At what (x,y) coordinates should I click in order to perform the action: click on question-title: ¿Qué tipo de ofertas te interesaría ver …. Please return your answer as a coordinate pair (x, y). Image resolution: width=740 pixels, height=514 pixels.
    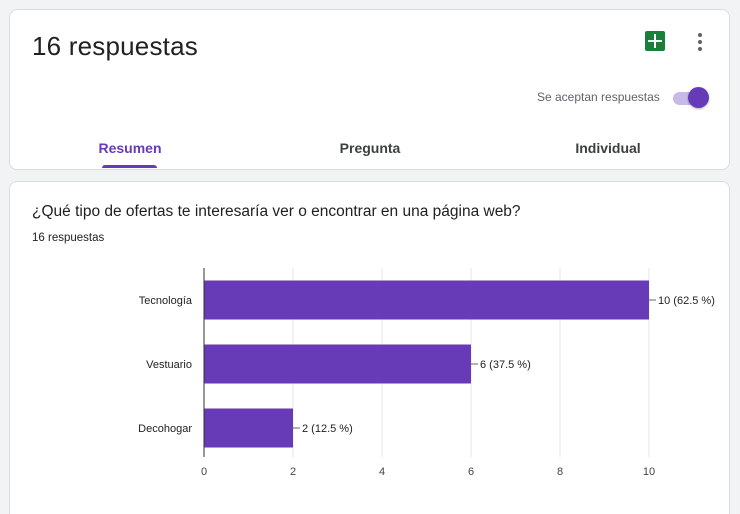
    Looking at the image, I should click on (276, 211).